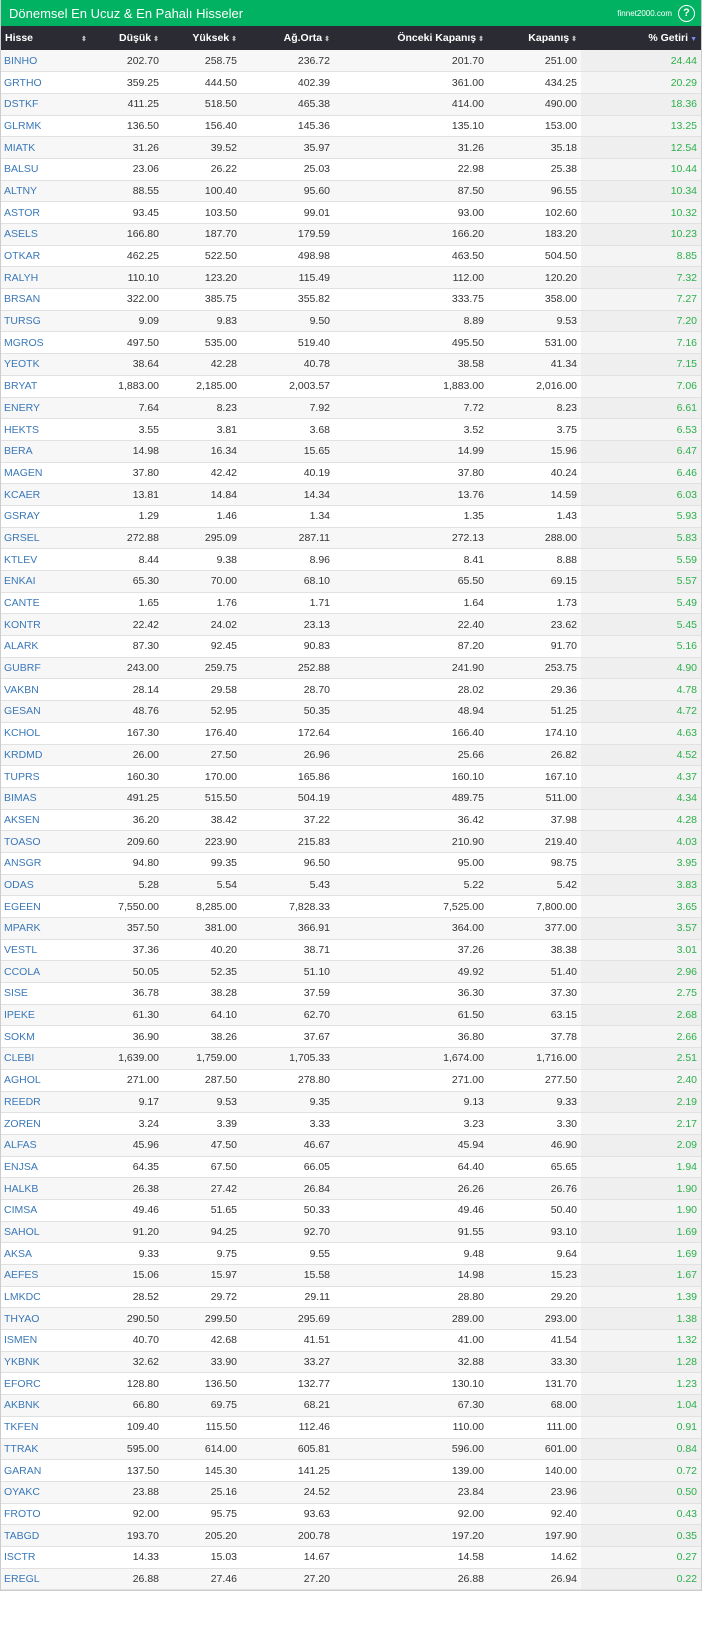 The image size is (702, 1638). I want to click on ticker-link: KCAER, so click(41, 494).